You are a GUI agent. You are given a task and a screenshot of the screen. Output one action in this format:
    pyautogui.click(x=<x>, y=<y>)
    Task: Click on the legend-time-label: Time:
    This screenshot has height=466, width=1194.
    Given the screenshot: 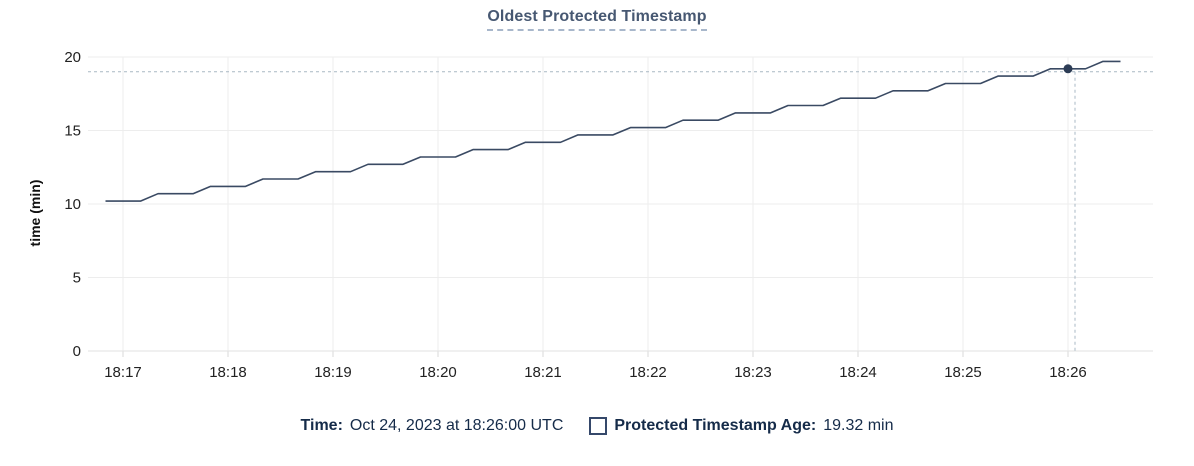 What is the action you would take?
    pyautogui.click(x=321, y=425)
    